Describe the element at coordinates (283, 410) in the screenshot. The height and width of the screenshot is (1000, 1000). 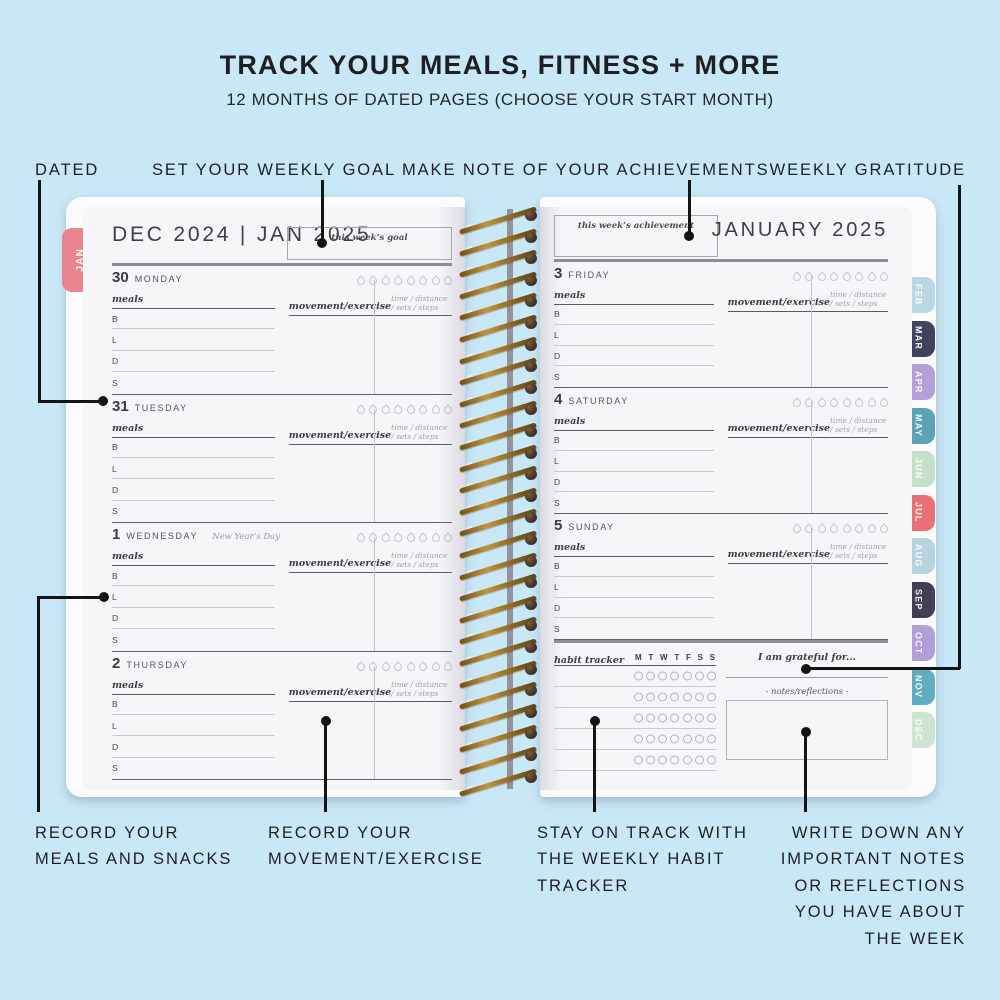
I see `day-header: 31 TUESDAY` at that location.